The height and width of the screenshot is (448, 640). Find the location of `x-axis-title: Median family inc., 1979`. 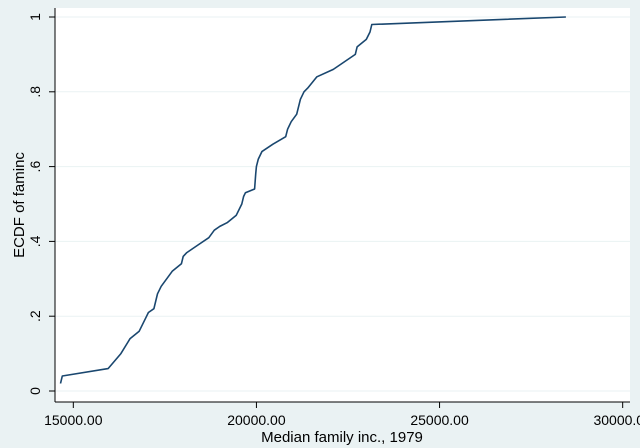

x-axis-title: Median family inc., 1979 is located at coordinates (342, 437).